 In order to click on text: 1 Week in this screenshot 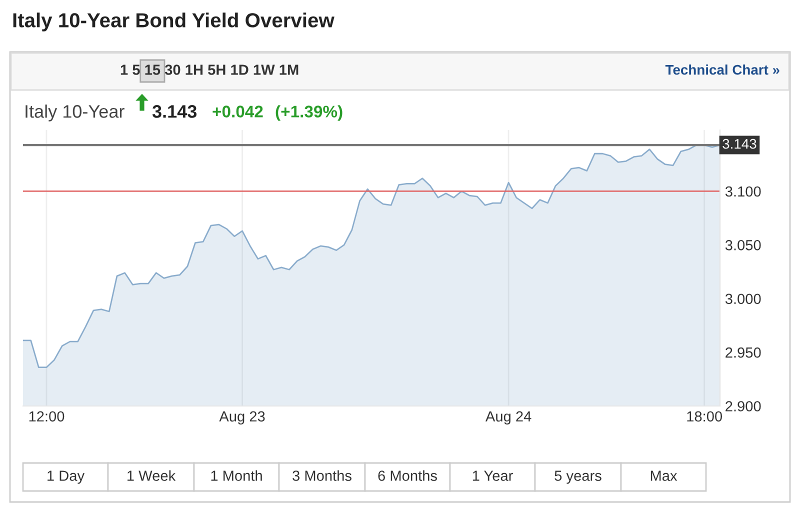, I will do `click(152, 475)`.